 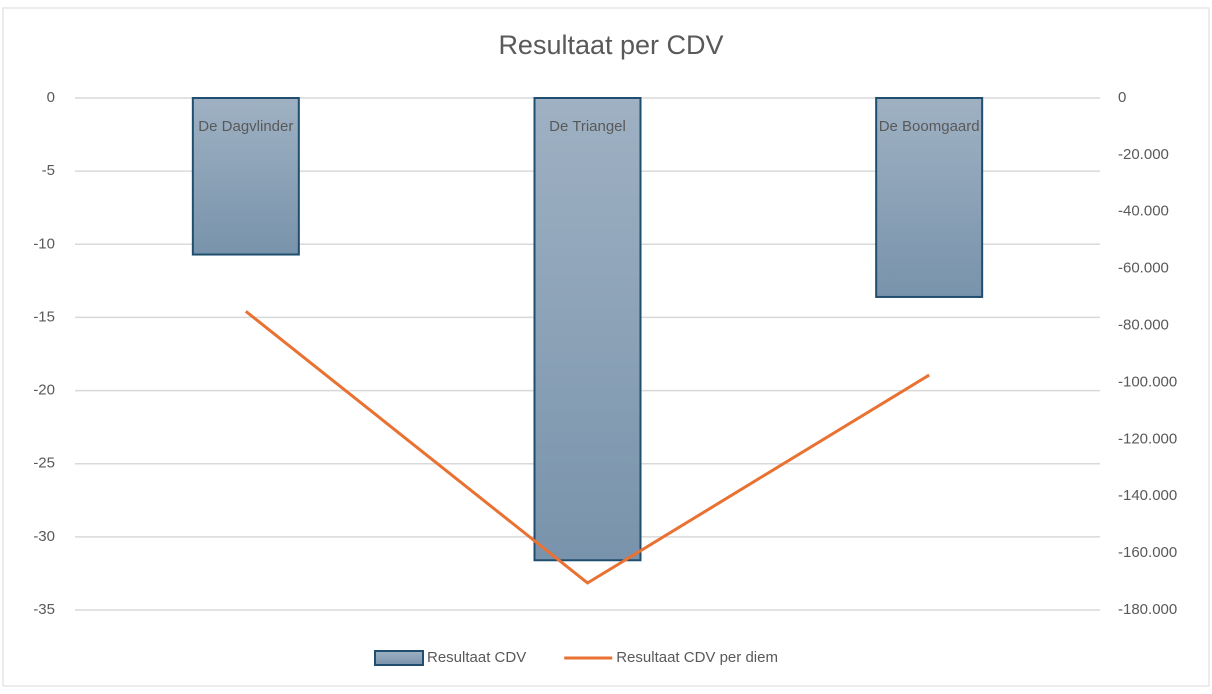 What do you see at coordinates (44, 609) in the screenshot?
I see `y-tick-label: -35` at bounding box center [44, 609].